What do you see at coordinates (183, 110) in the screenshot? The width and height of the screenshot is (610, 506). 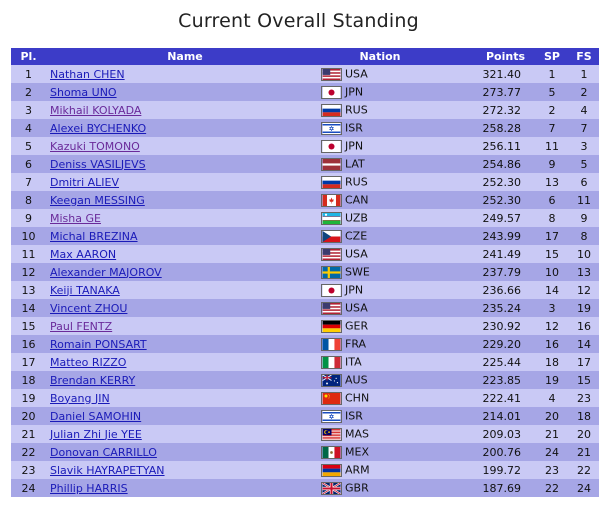 I see `name-cell: Mikhail KOLYADA` at bounding box center [183, 110].